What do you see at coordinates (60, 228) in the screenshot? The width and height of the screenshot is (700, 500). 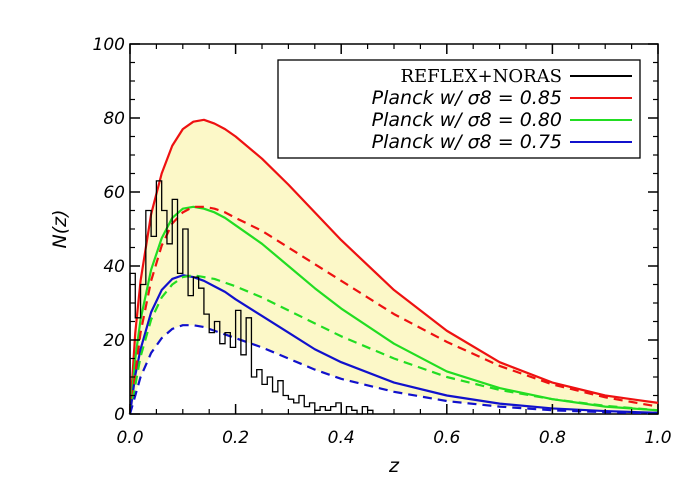 I see `y-axis-label: N(z)` at bounding box center [60, 228].